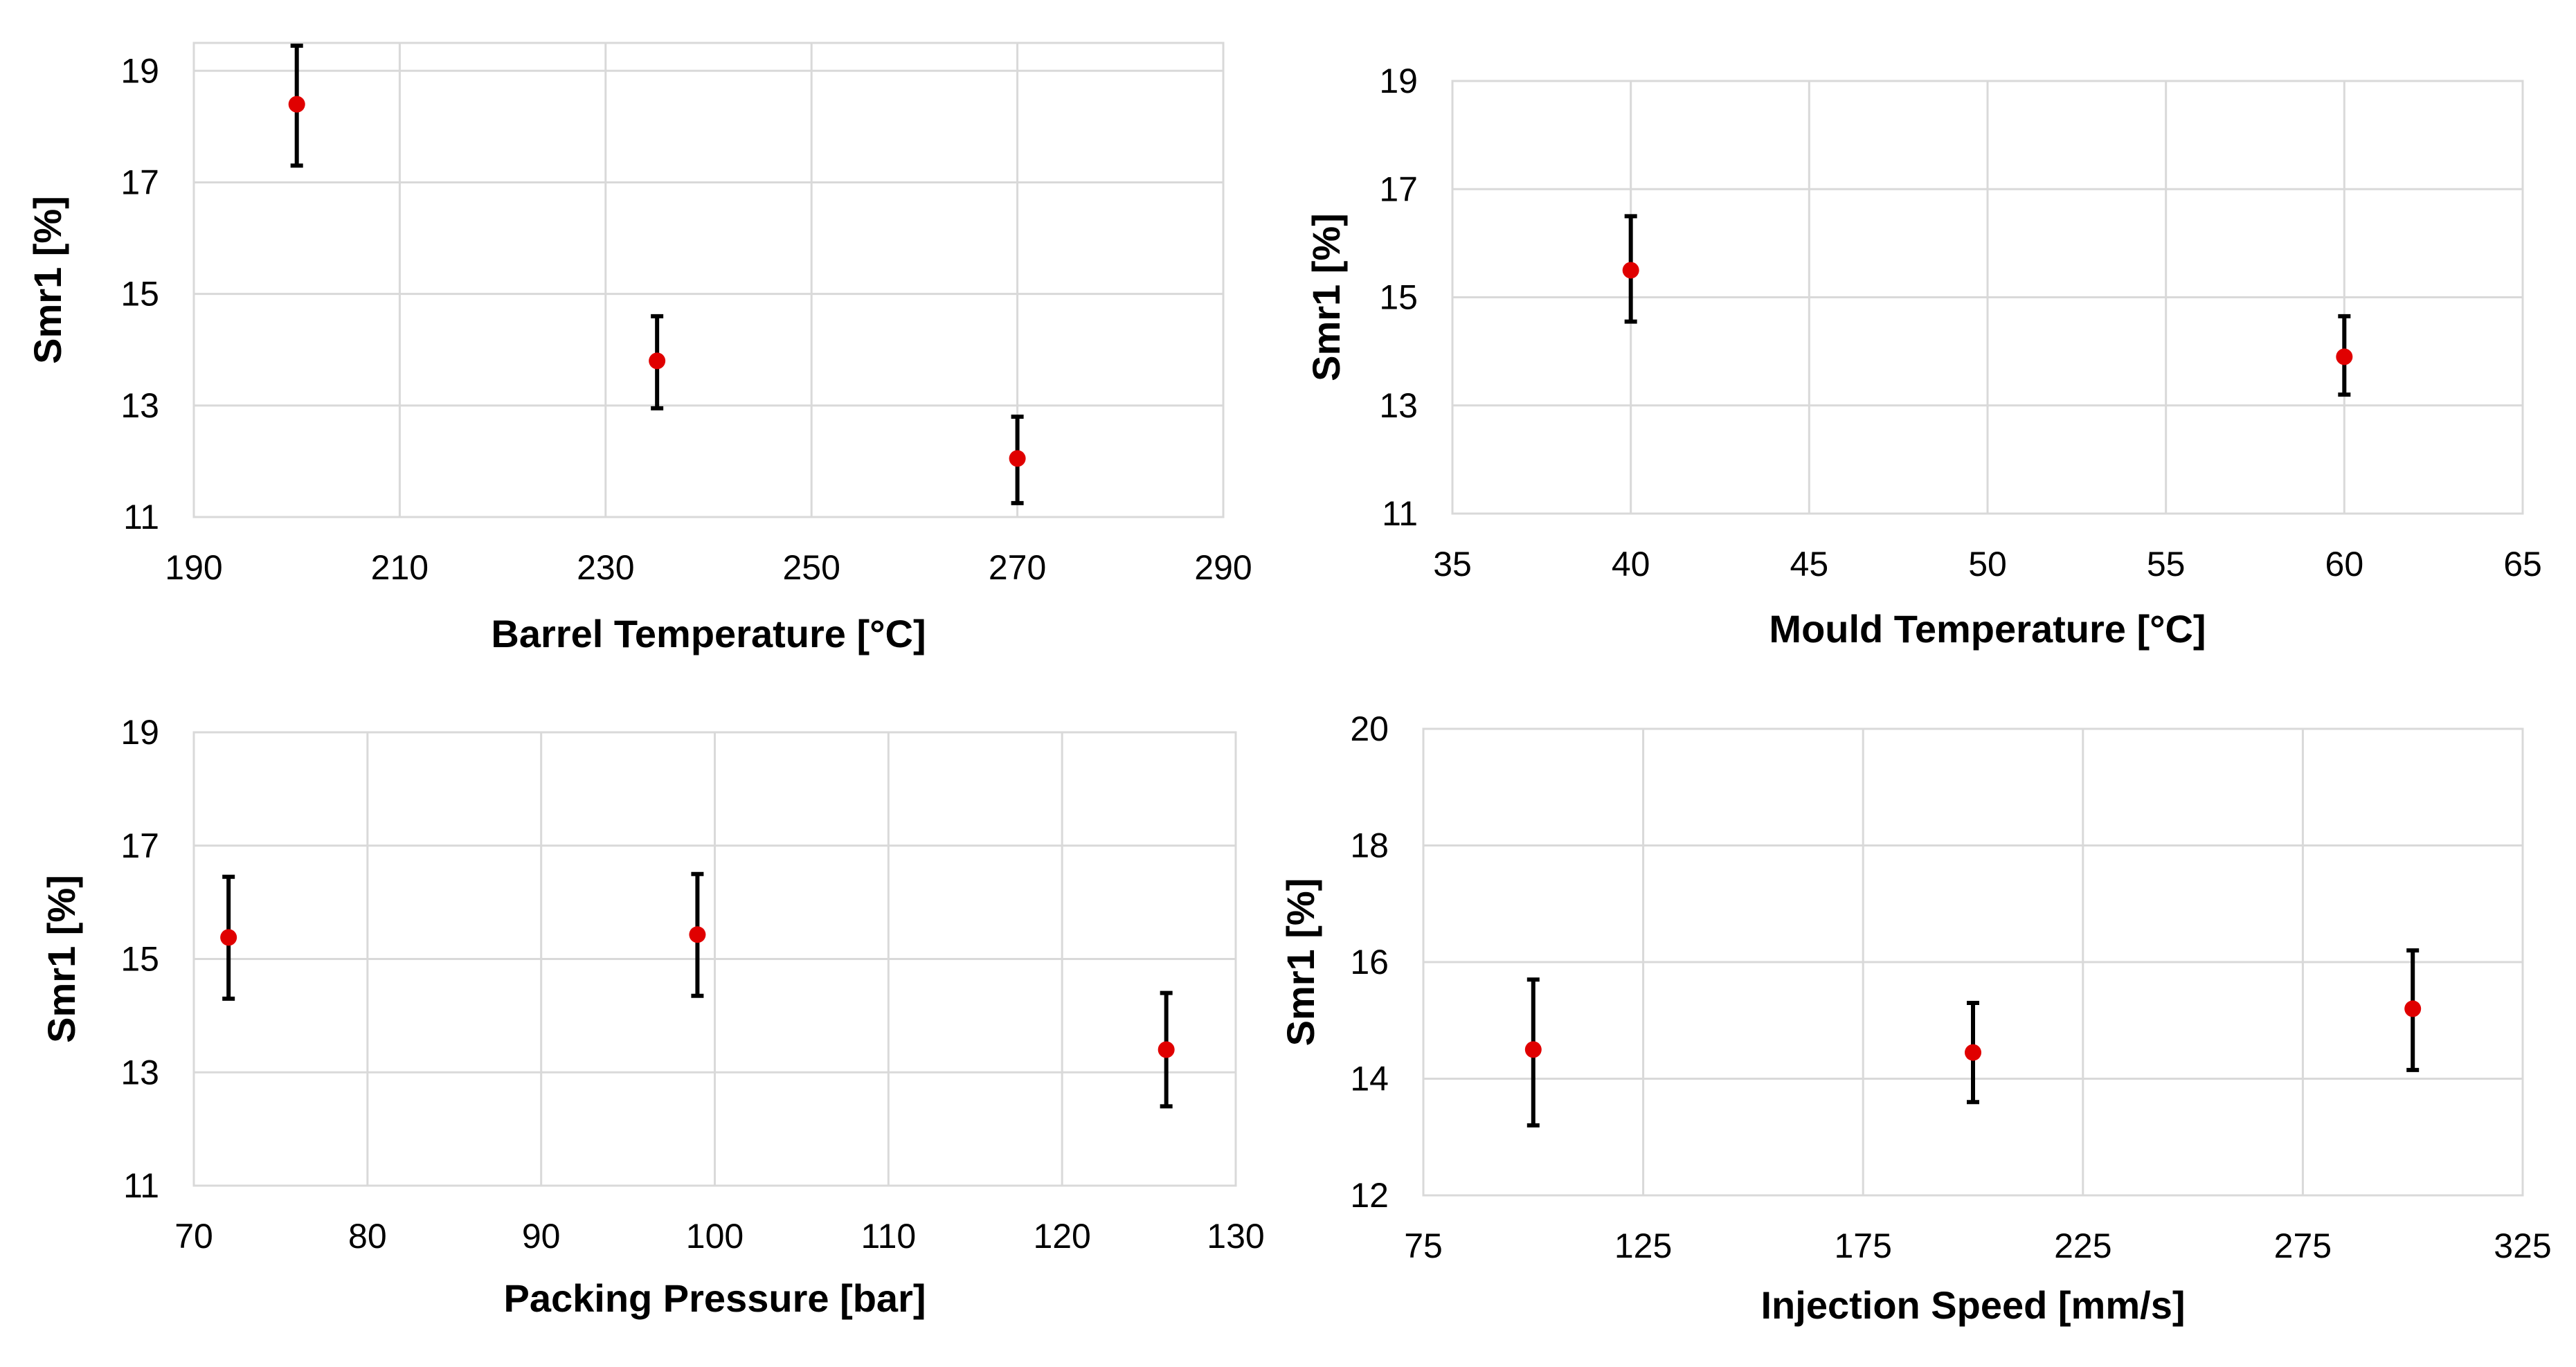 This screenshot has height=1367, width=2576. Describe the element at coordinates (605, 568) in the screenshot. I see `barrel-temperature-x-tick-label: 230` at that location.